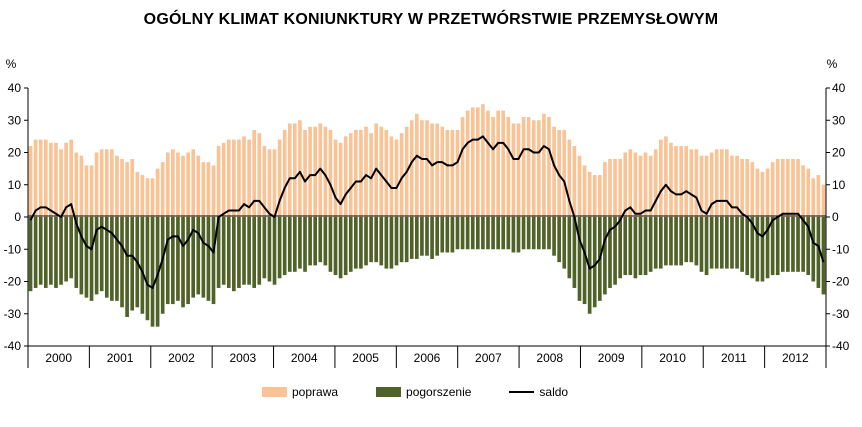 This screenshot has height=427, width=862. I want to click on y-tick-label-left: -10, so click(13, 249).